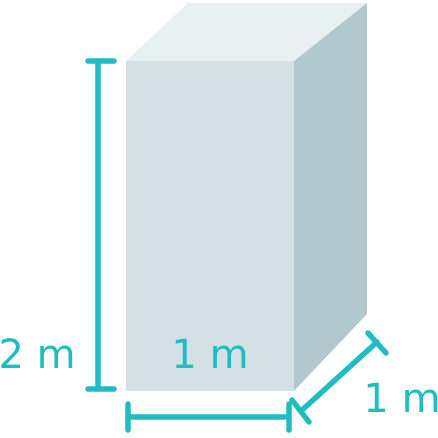 The width and height of the screenshot is (438, 438). What do you see at coordinates (208, 417) in the screenshot?
I see `width-dimension-marker` at bounding box center [208, 417].